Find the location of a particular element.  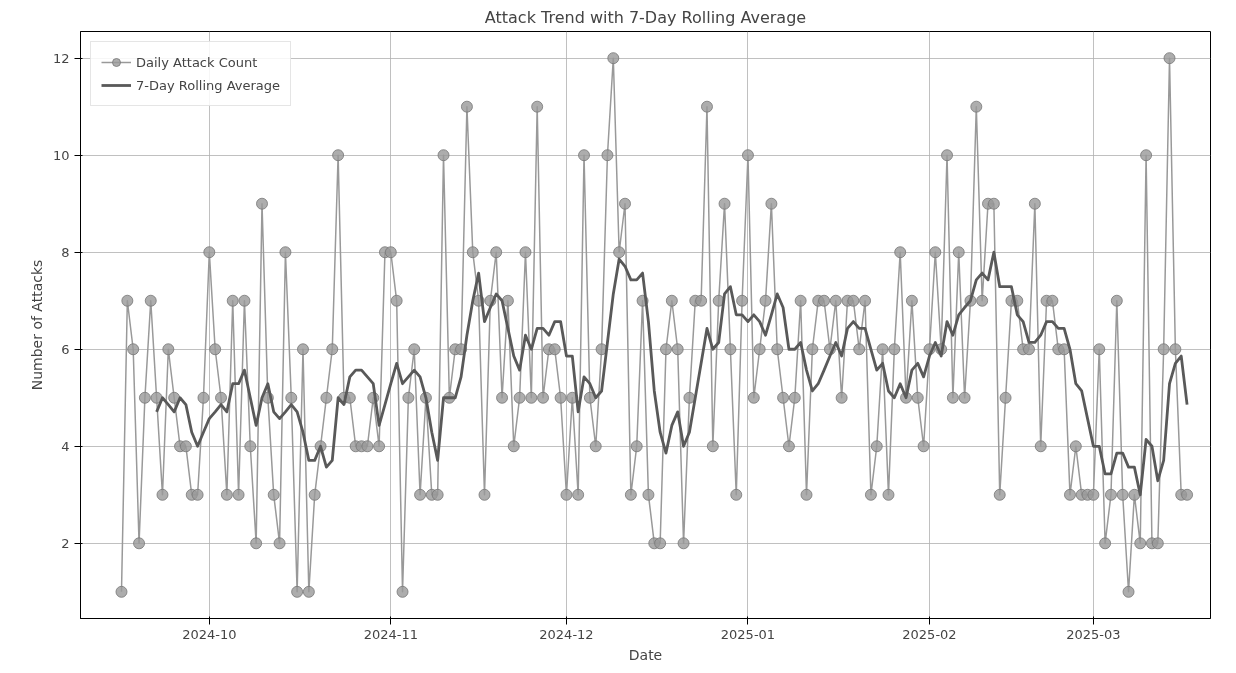

x-tick-label: 2025-02 is located at coordinates (929, 634).